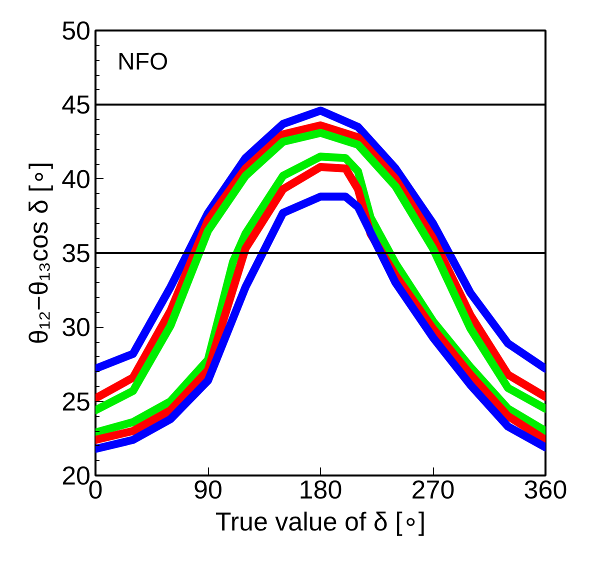  I want to click on y-tick-label: 35, so click(76, 253).